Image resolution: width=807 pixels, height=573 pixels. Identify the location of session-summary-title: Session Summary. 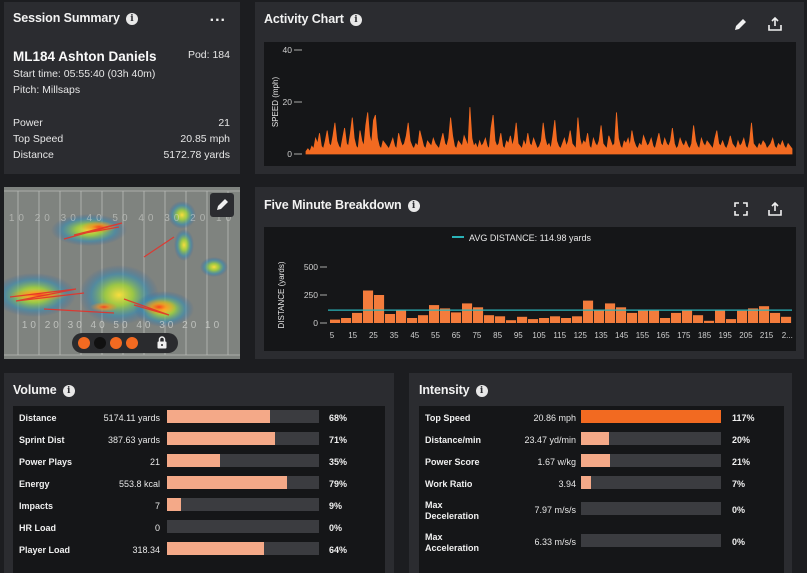
(66, 18).